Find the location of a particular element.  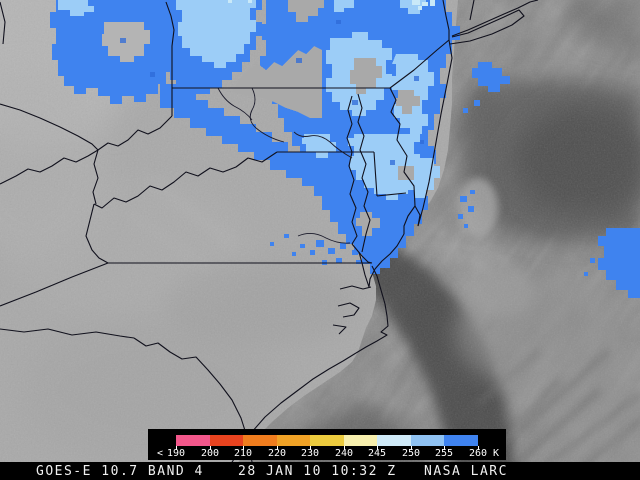

colorbar-label-lt: < is located at coordinates (160, 453).